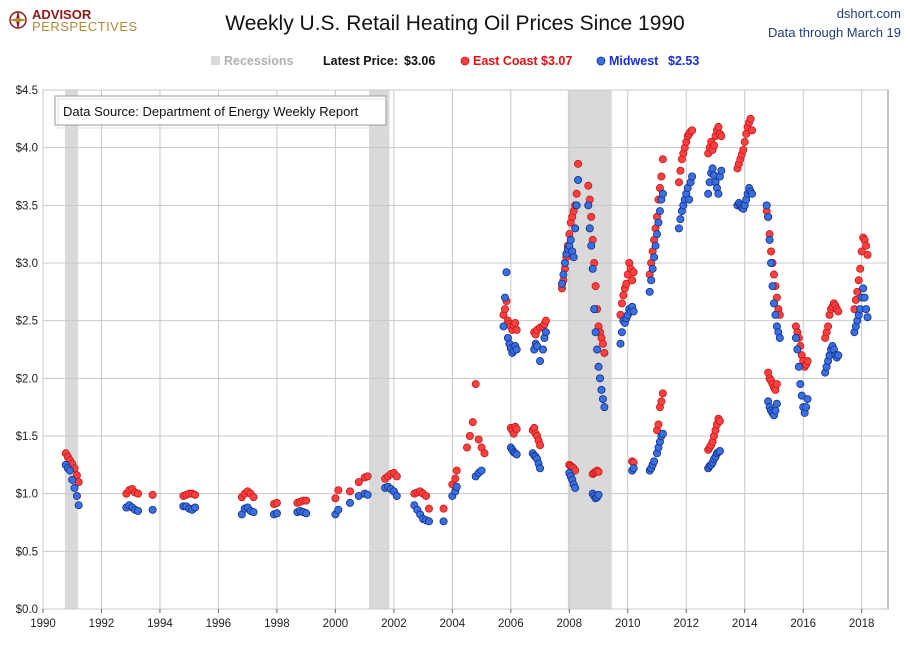 The width and height of the screenshot is (910, 661). What do you see at coordinates (869, 13) in the screenshot?
I see `site-label: dshort.com` at bounding box center [869, 13].